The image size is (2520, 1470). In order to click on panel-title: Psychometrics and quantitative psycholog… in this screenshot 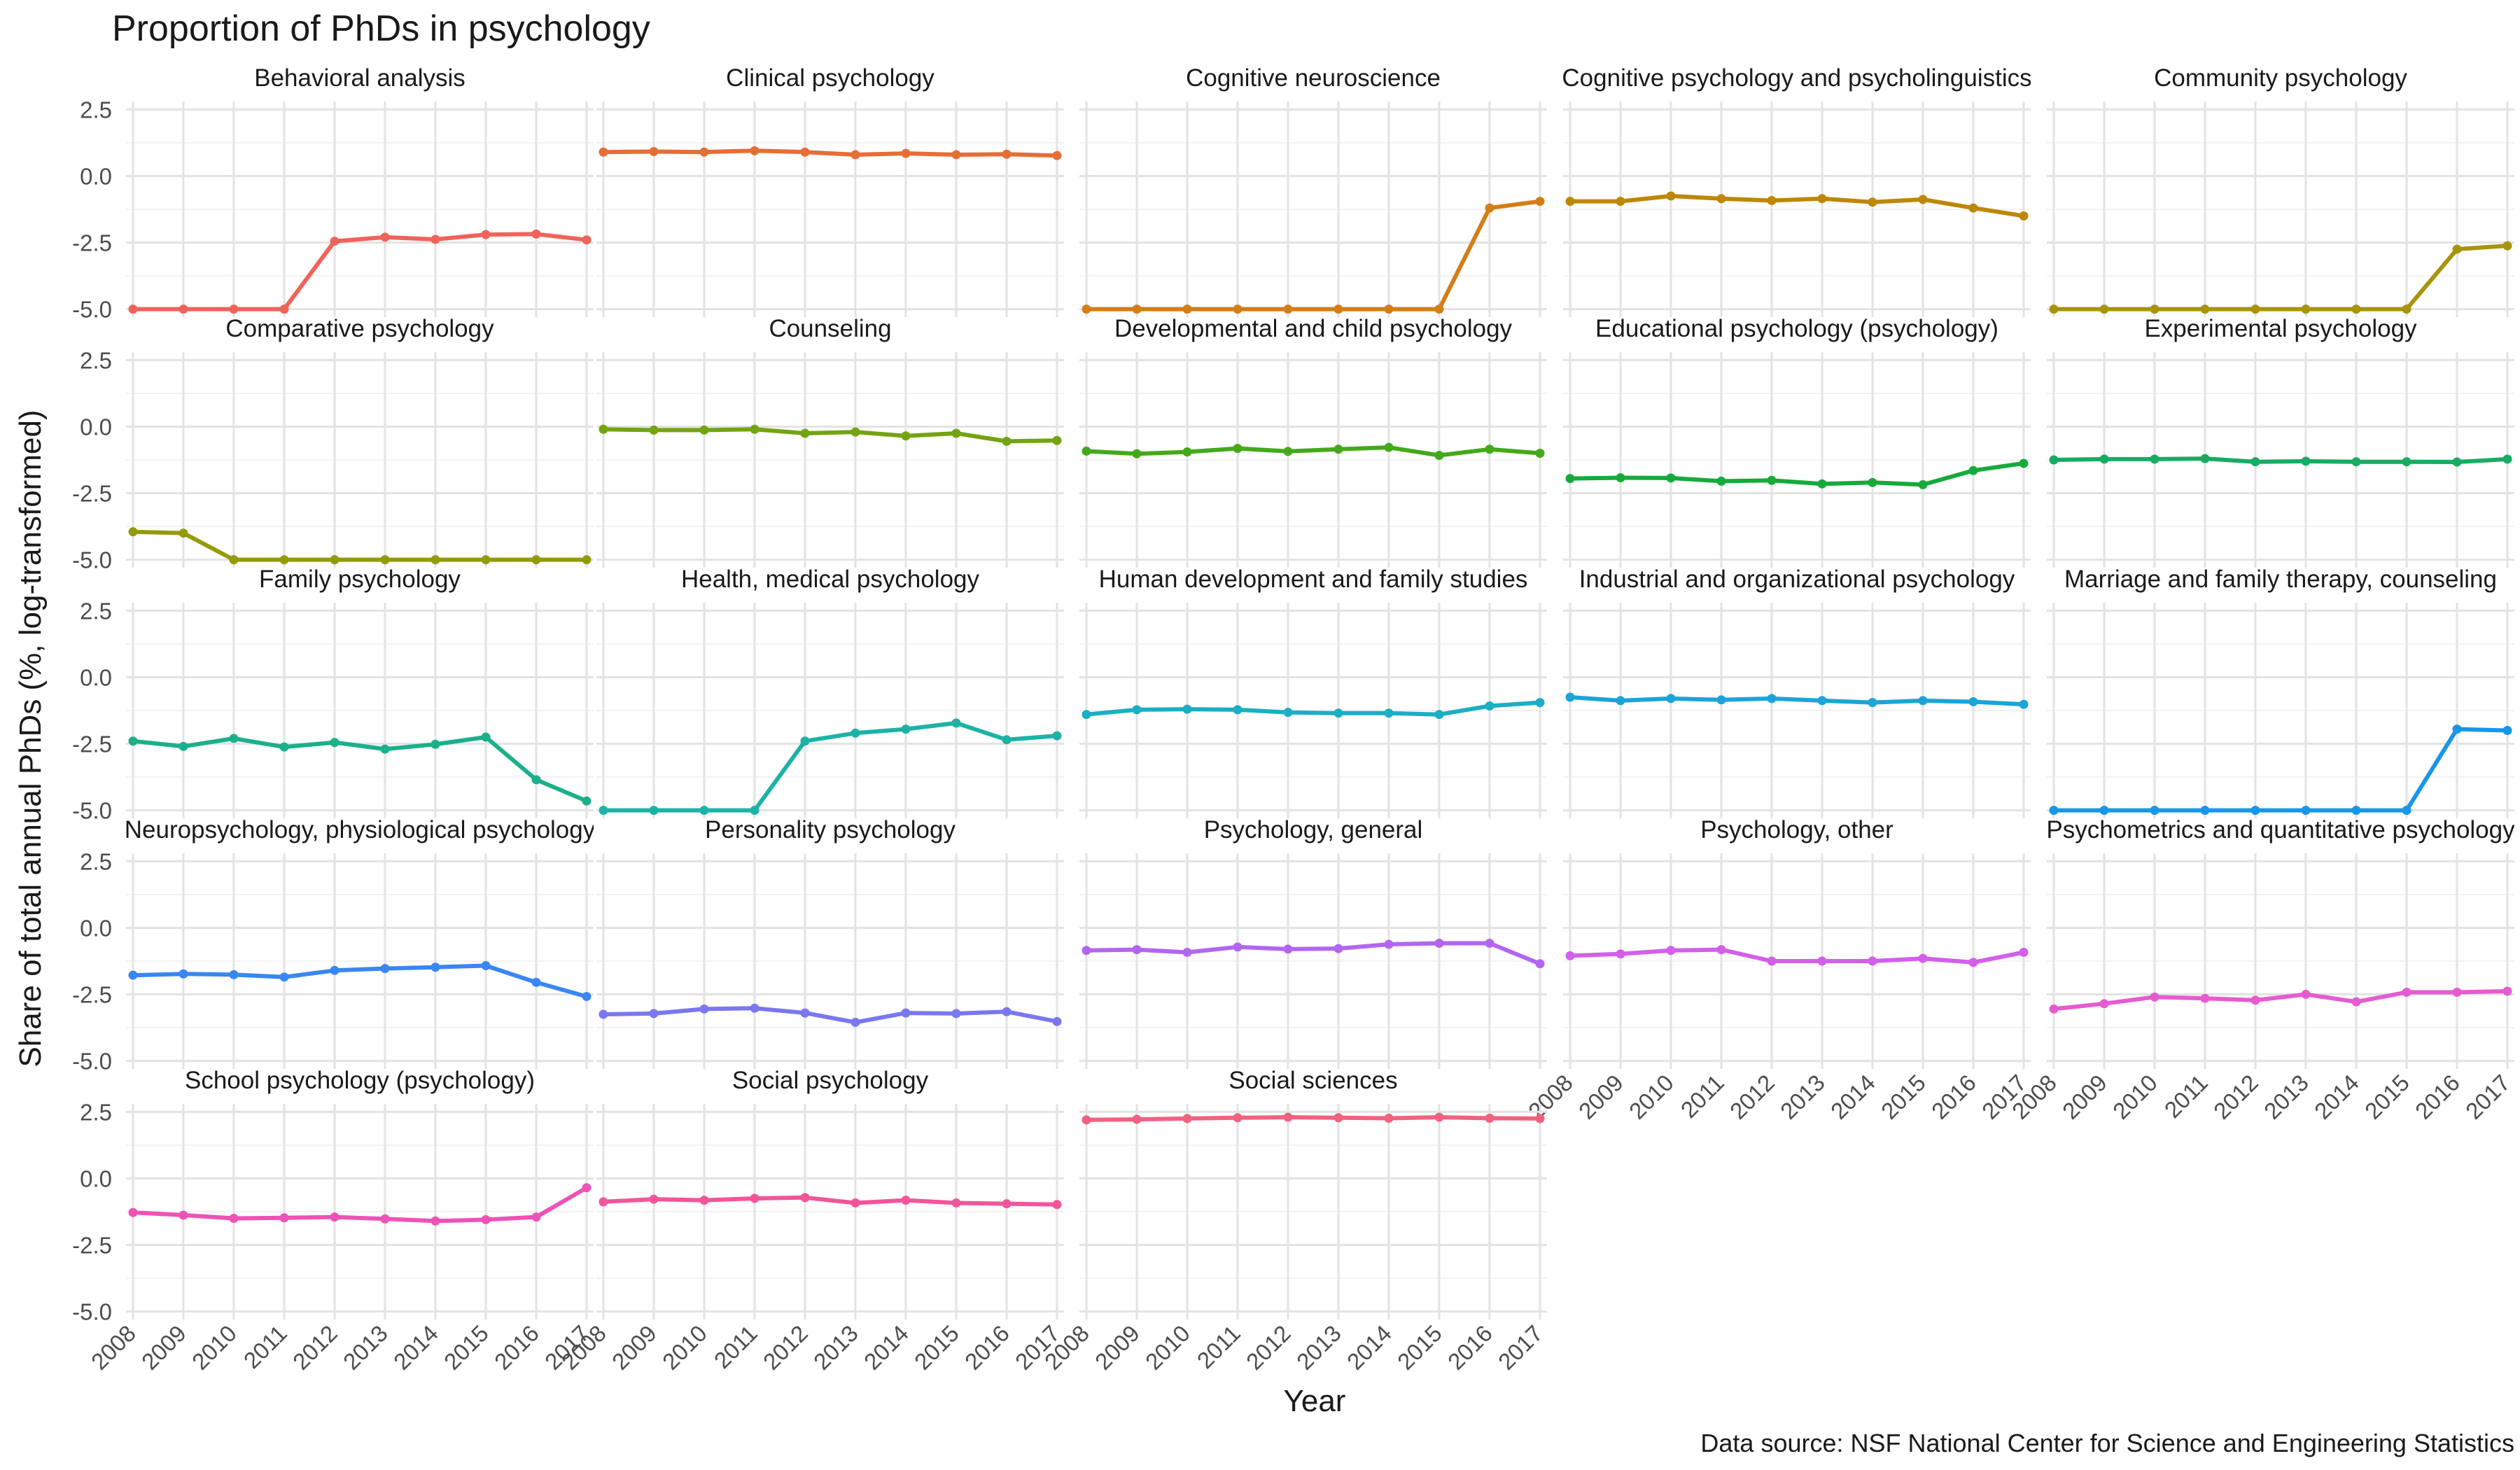, I will do `click(2280, 830)`.